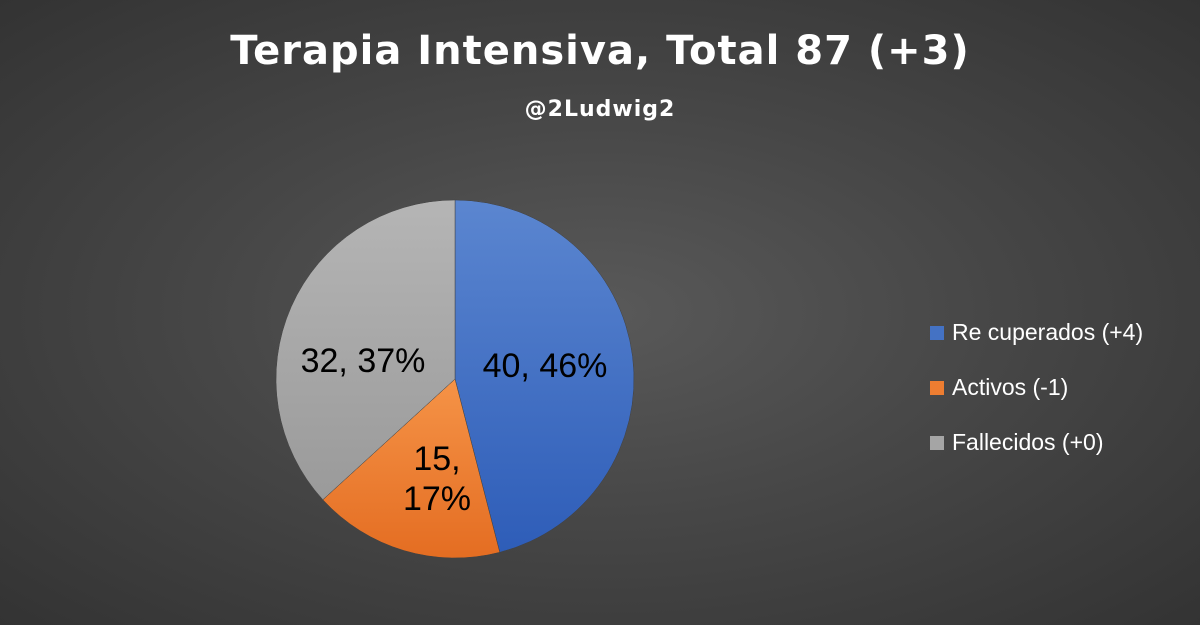  I want to click on data-label-fallecidos: 32, 37%, so click(363, 361).